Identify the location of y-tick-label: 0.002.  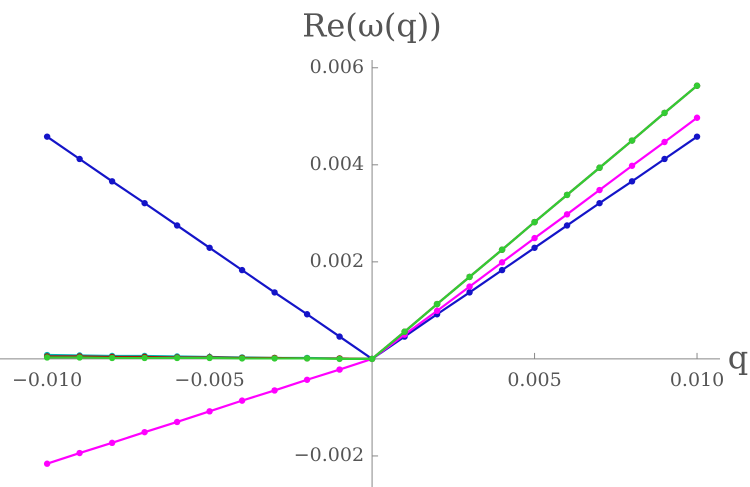
(337, 261).